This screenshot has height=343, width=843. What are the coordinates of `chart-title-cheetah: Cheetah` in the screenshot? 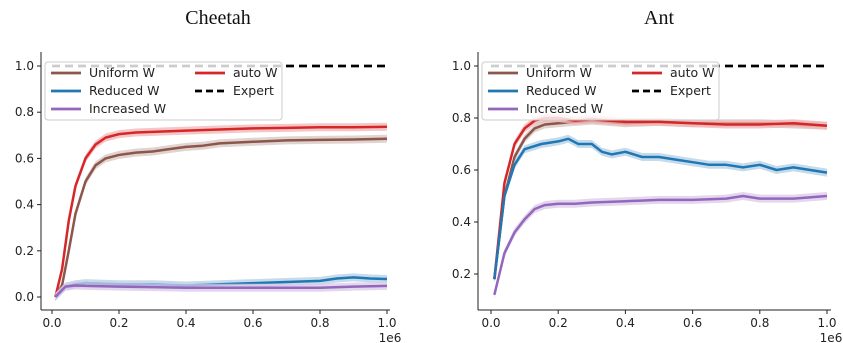 It's located at (218, 18).